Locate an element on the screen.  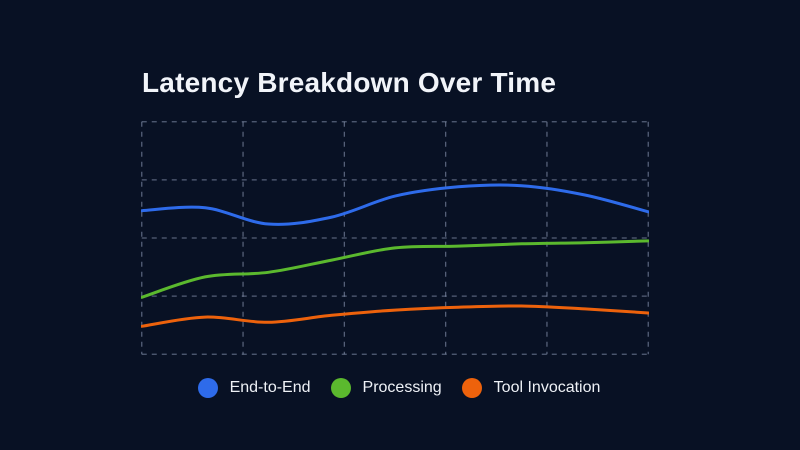
legend-item-processing: Processing is located at coordinates (386, 388).